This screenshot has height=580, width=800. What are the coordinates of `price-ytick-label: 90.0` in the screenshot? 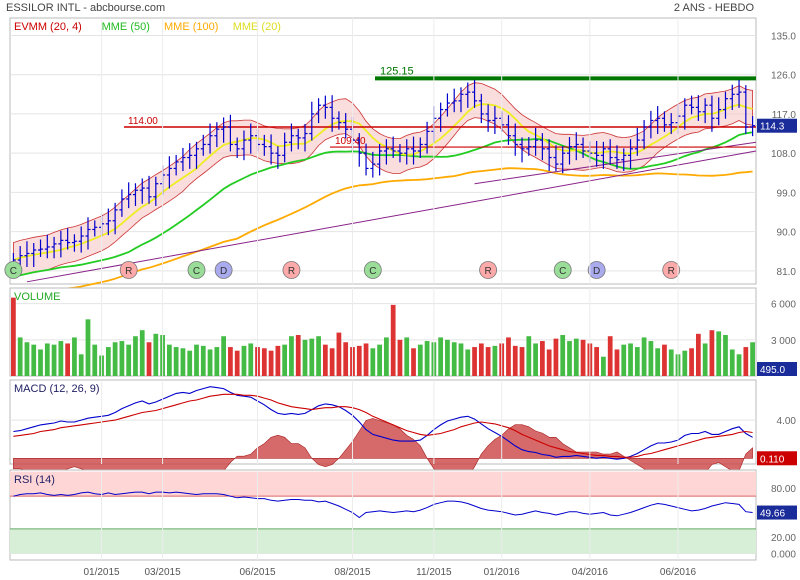 It's located at (787, 233).